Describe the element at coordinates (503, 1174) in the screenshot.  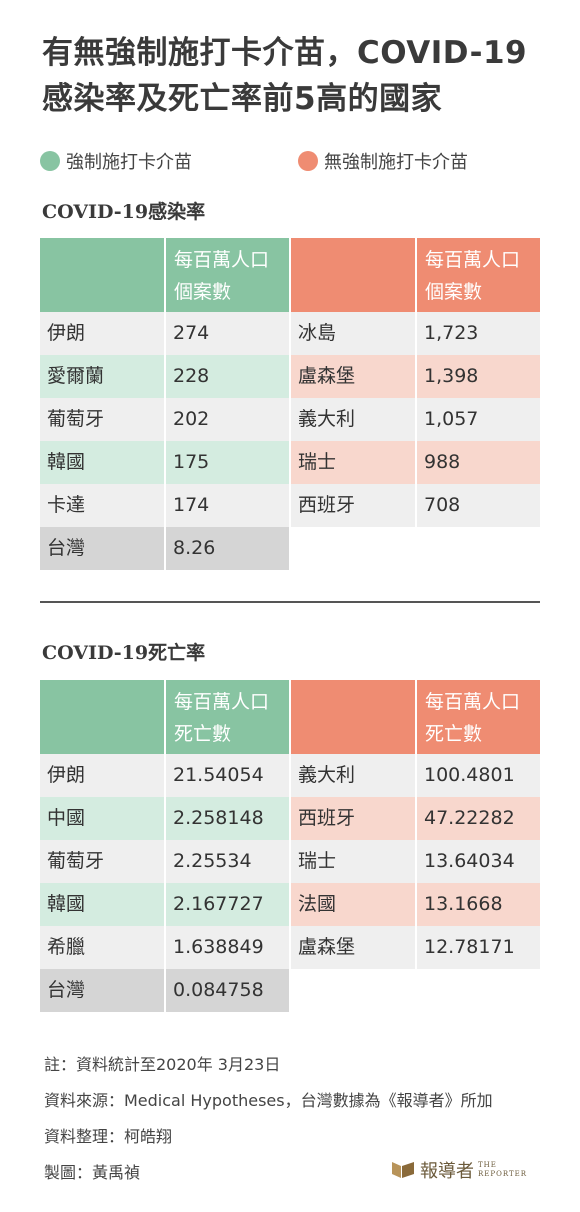
I see `reporter-logo-sub2: REPORTER` at that location.